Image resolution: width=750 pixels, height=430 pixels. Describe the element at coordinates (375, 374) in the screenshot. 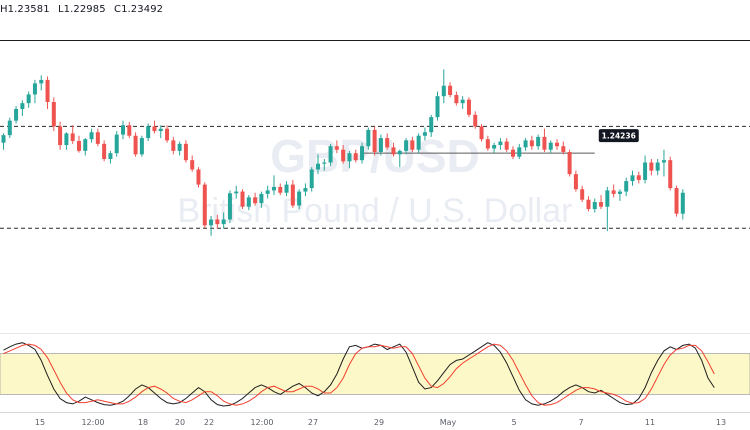

I see `stochastic-band` at that location.